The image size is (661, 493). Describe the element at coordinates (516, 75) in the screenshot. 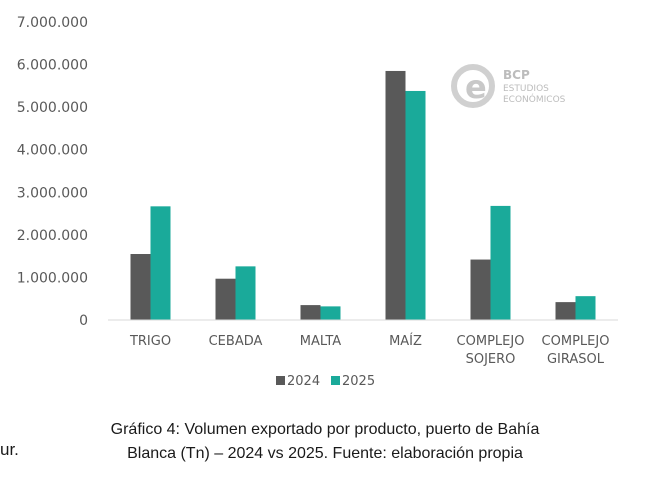

I see `logo-line-1: BCP` at that location.